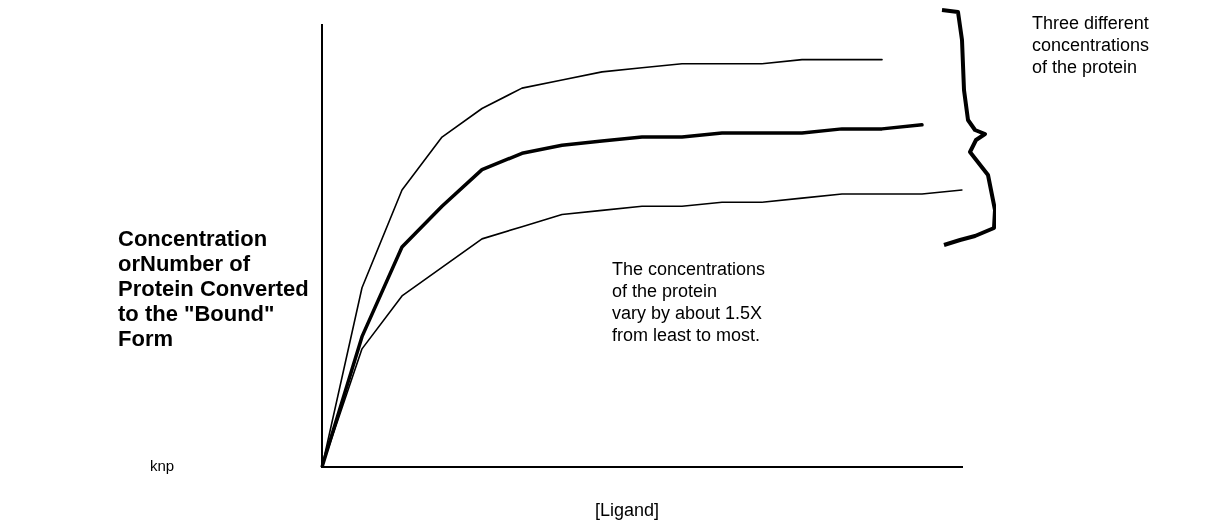 Image resolution: width=1230 pixels, height=529 pixels. Describe the element at coordinates (627, 510) in the screenshot. I see `x-axis-title: [Ligand]` at that location.